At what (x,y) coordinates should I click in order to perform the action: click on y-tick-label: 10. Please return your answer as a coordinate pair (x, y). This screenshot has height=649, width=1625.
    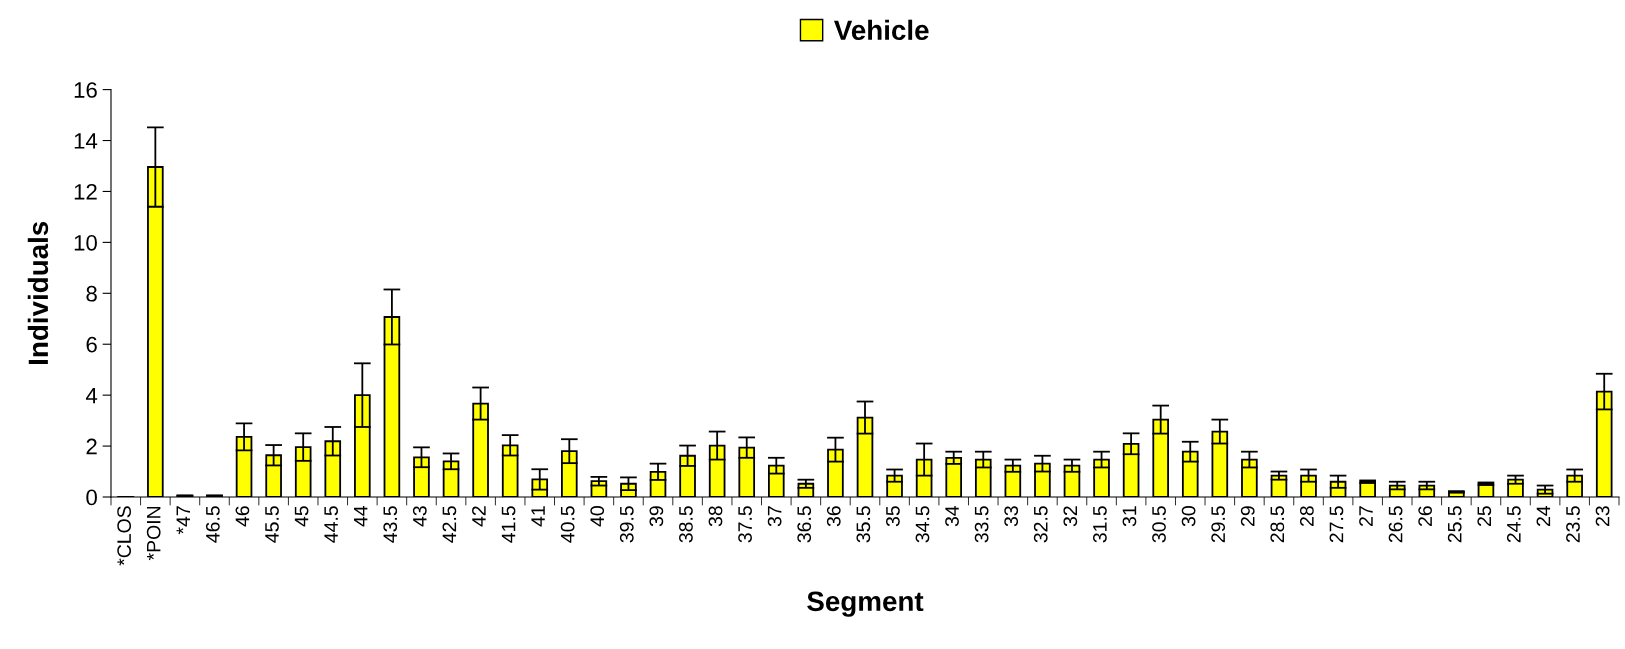
    Looking at the image, I should click on (85, 242).